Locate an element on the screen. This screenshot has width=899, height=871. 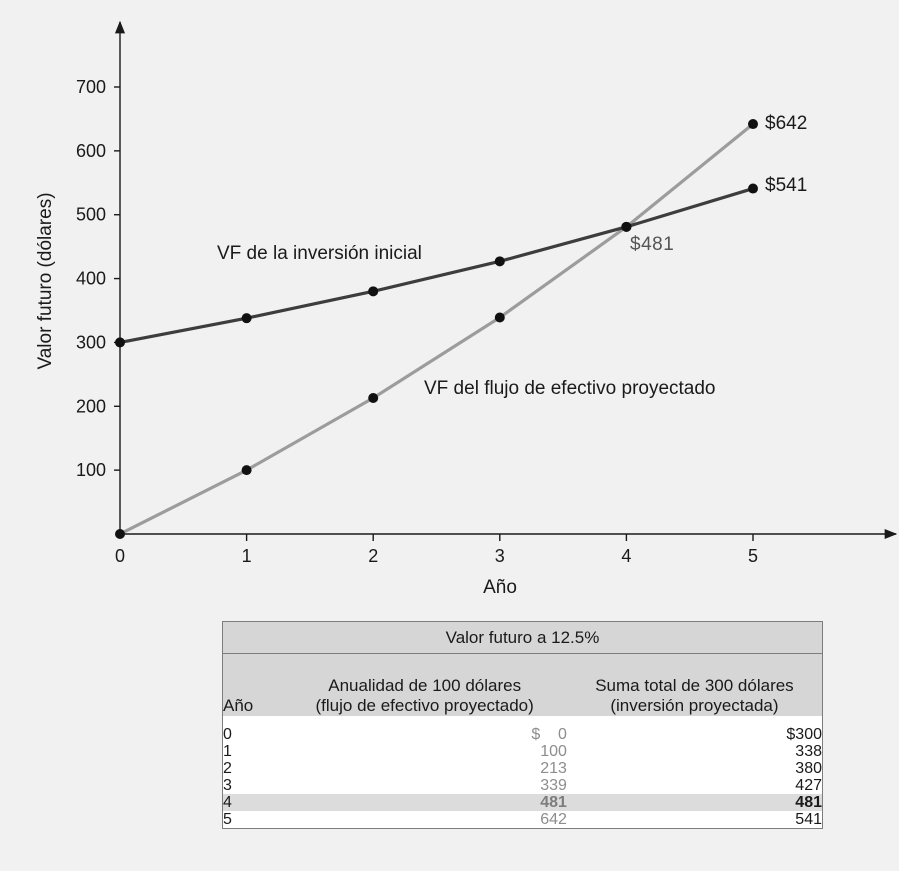
x-ticks: 0 1 2 3 4 5 is located at coordinates (436, 550).